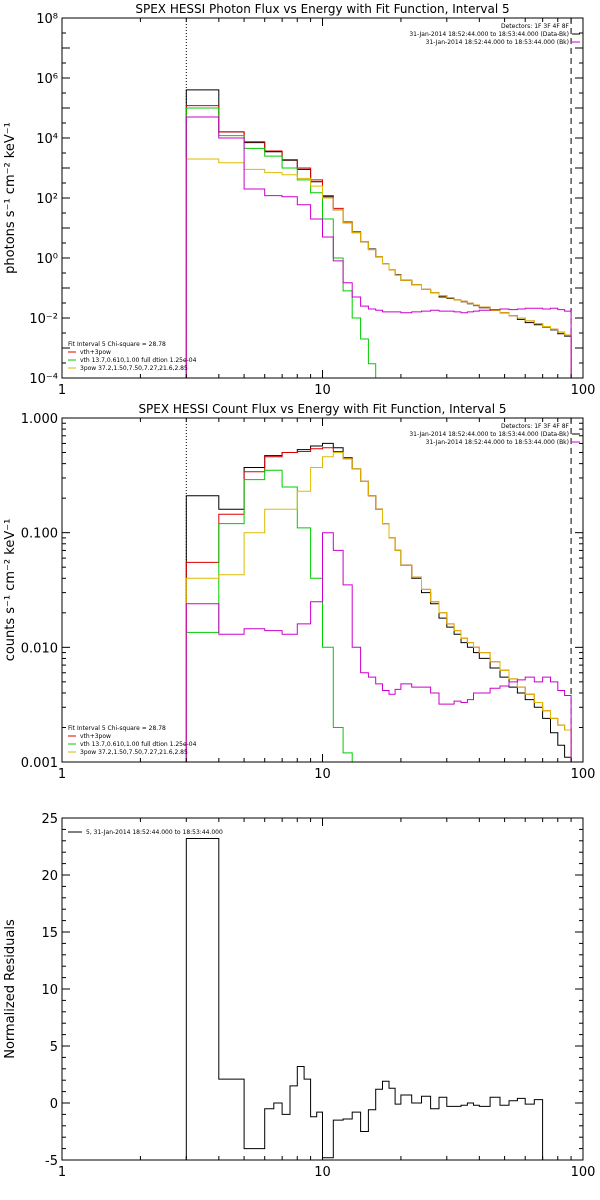 The width and height of the screenshot is (600, 1200). What do you see at coordinates (49, 876) in the screenshot?
I see `y-tick-label: 20` at bounding box center [49, 876].